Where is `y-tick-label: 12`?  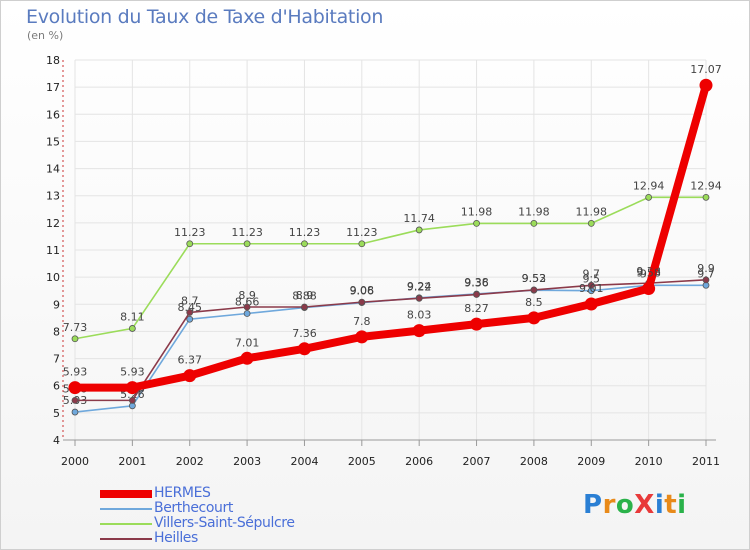
y-tick-label: 12 is located at coordinates (53, 223).